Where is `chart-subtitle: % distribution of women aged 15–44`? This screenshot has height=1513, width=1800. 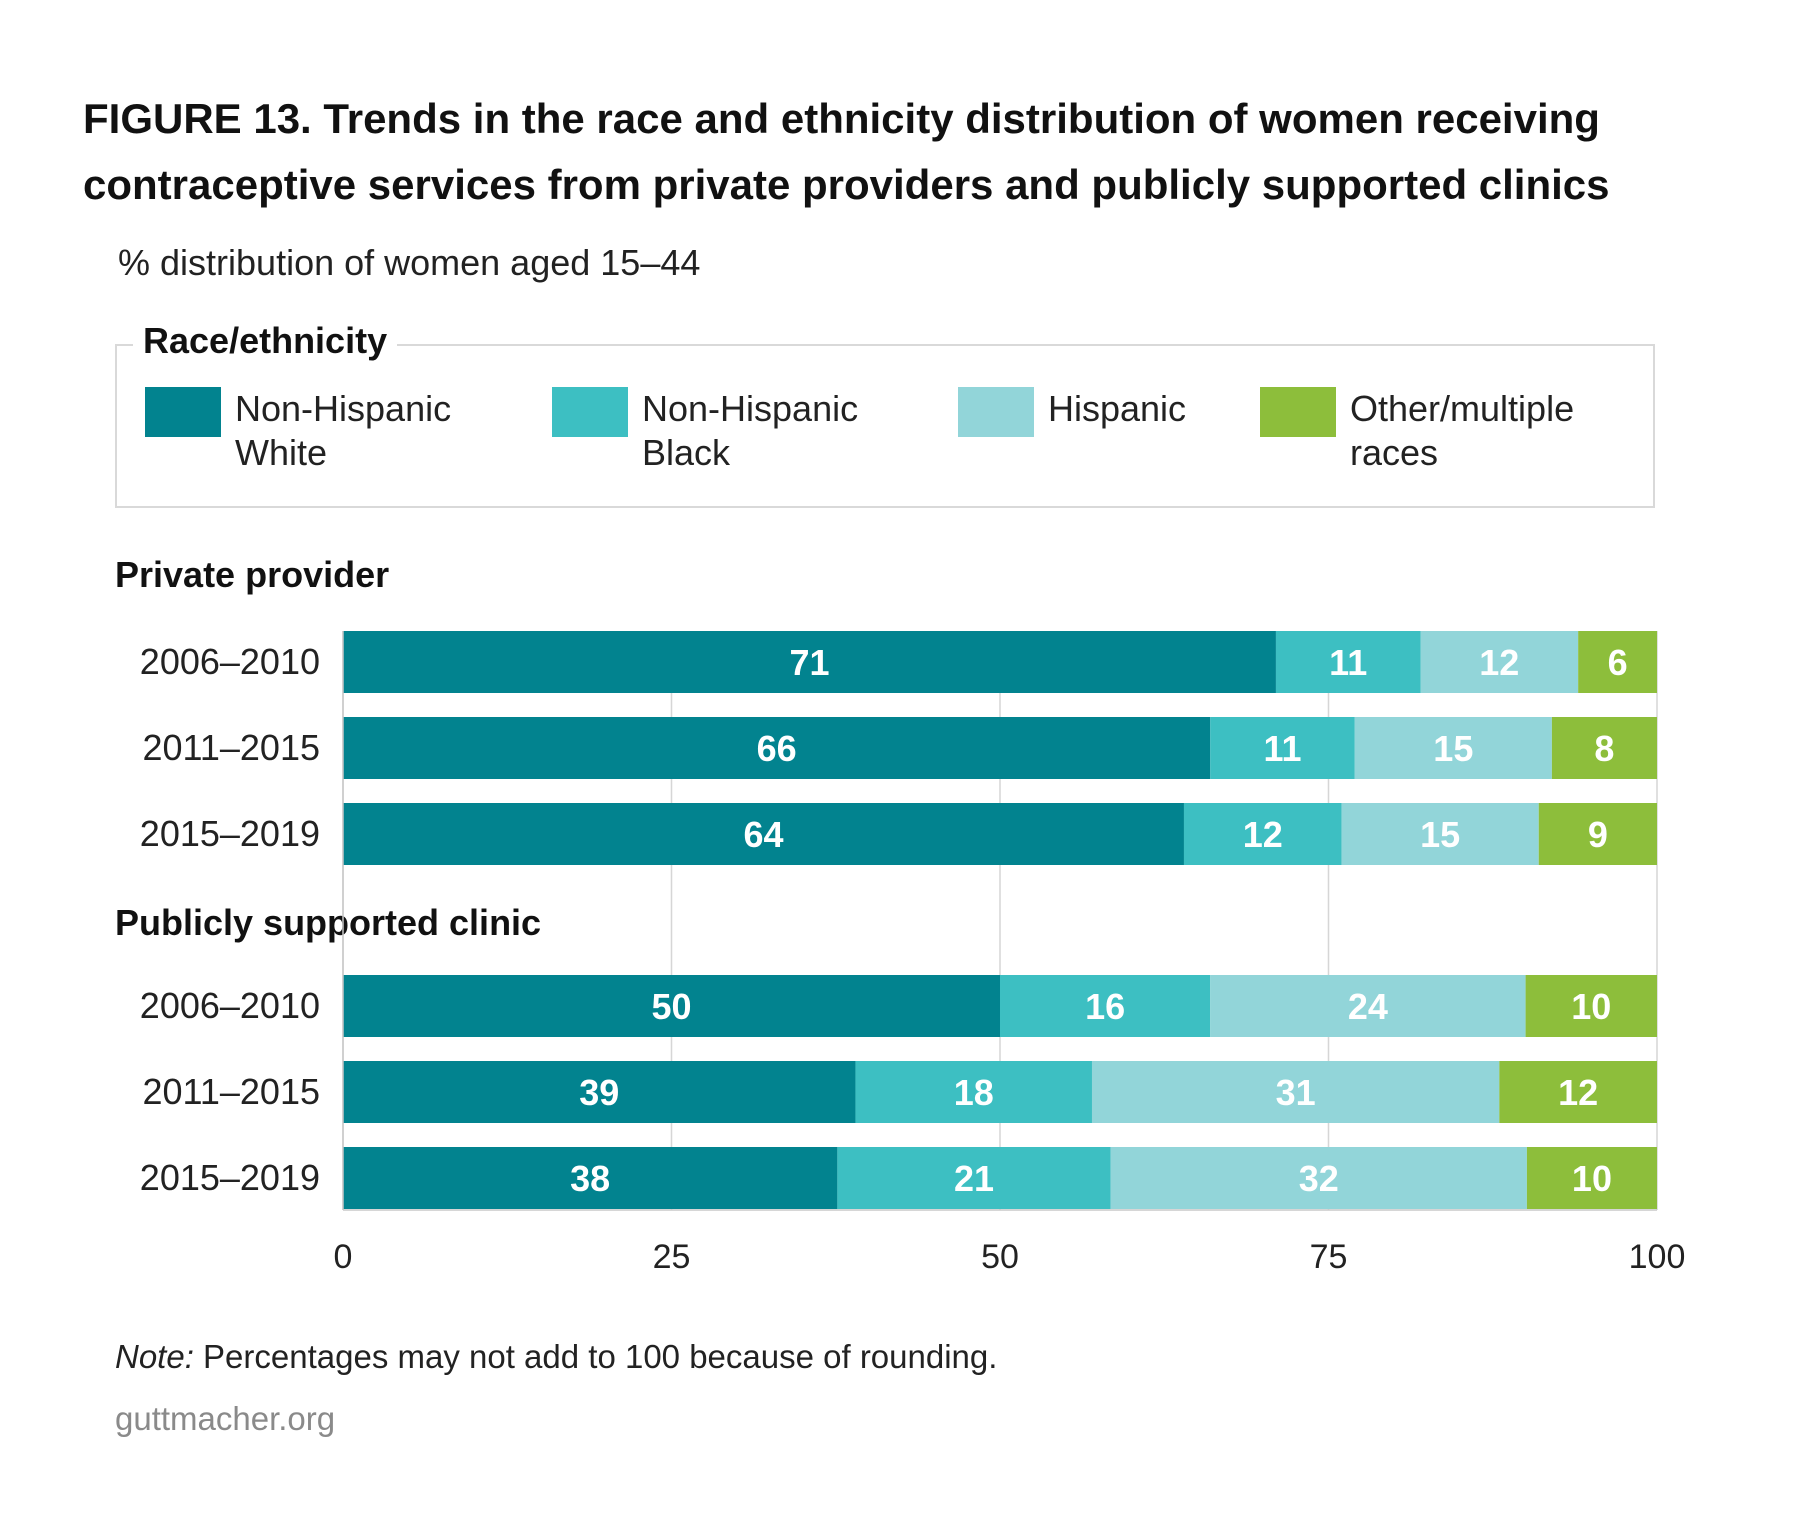
chart-subtitle: % distribution of women aged 15–44 is located at coordinates (409, 262).